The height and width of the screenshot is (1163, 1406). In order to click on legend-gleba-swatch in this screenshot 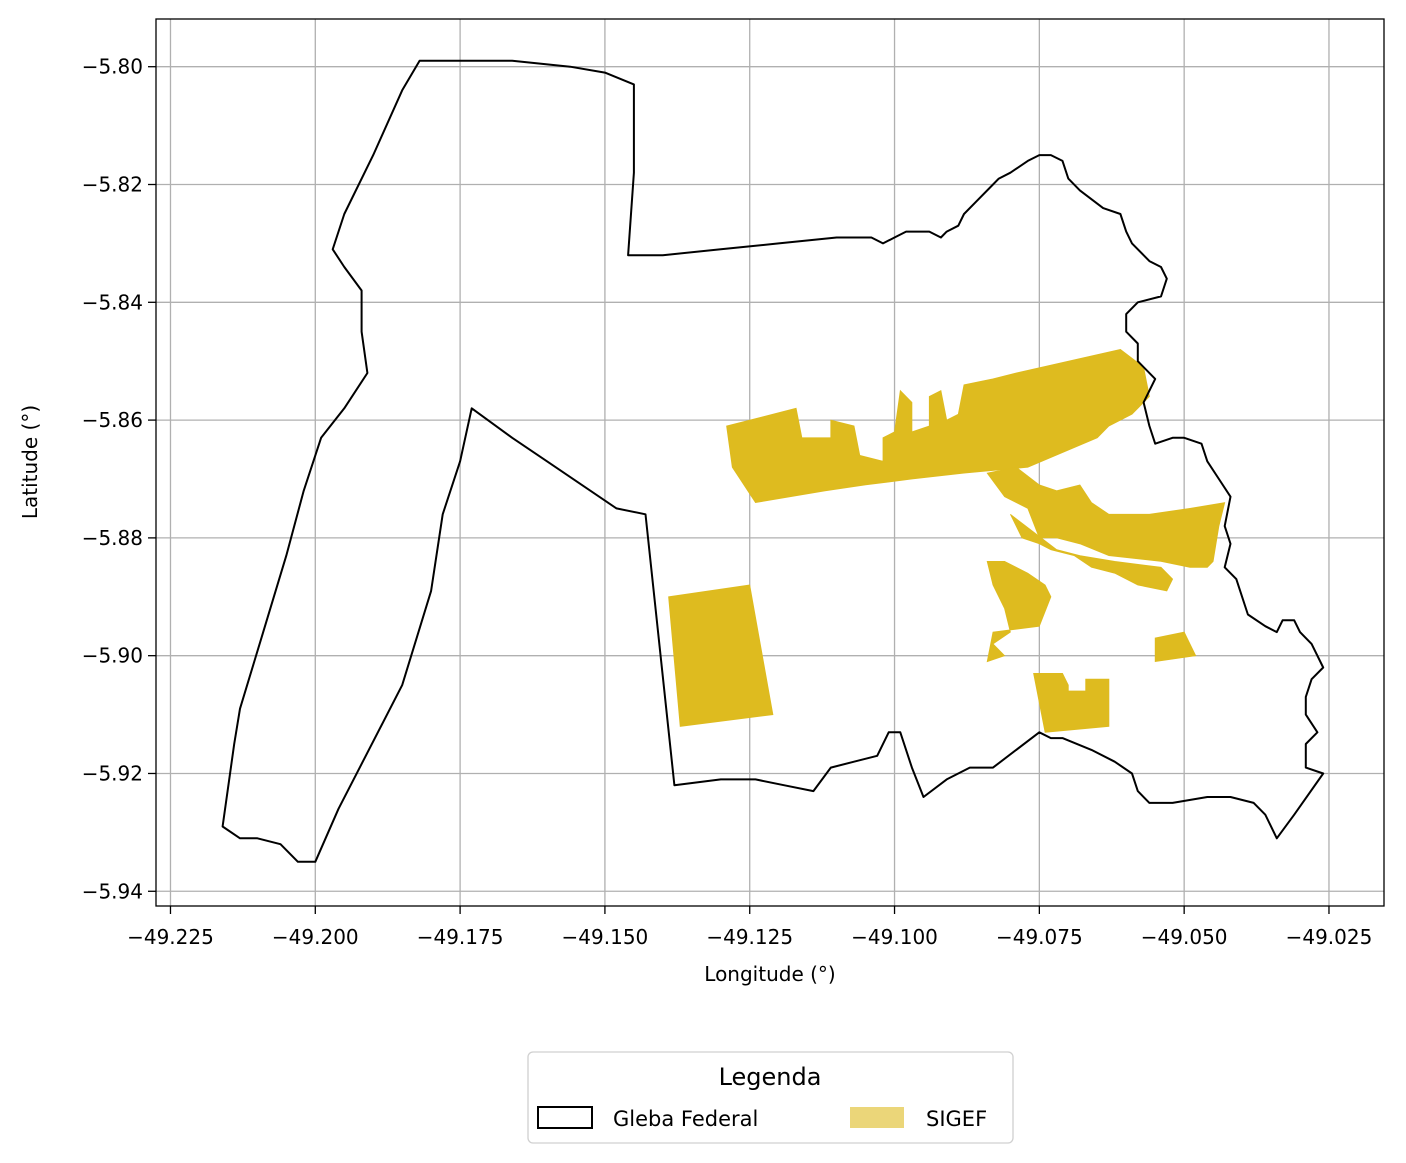, I will do `click(565, 1117)`.